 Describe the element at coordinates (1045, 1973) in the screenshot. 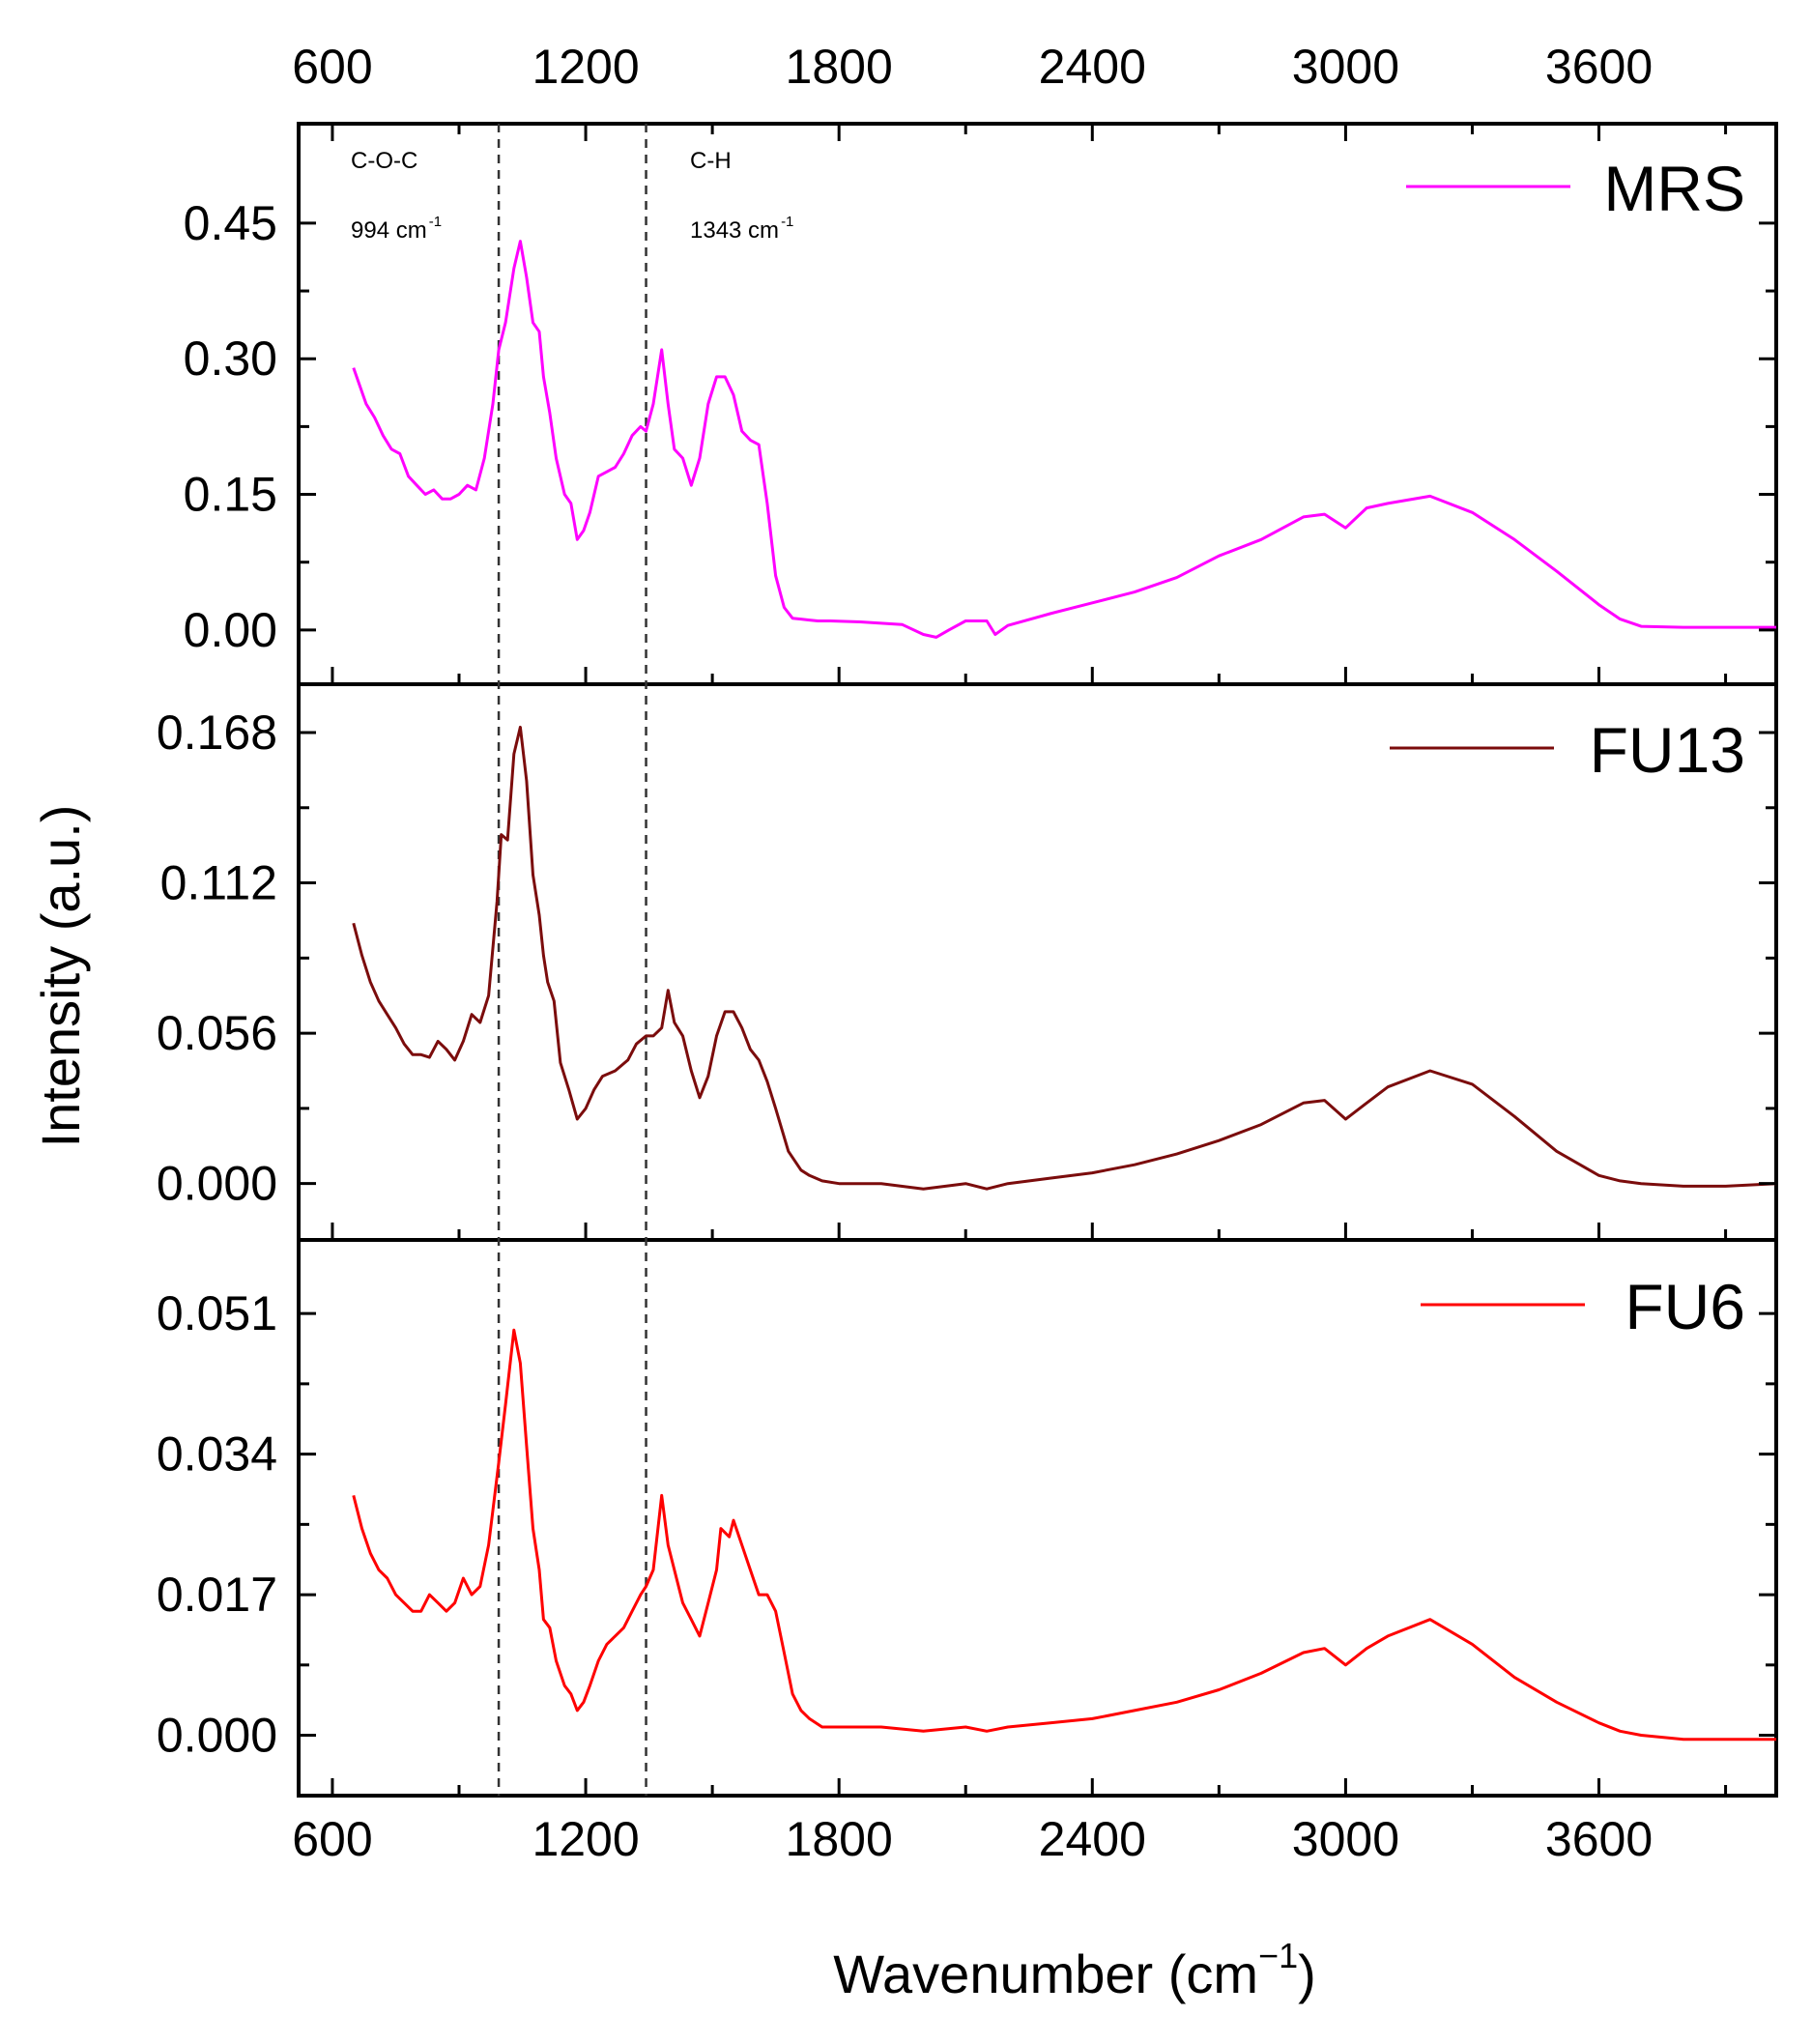

I see `x-axis-title-main: Wavenumber (cm` at that location.